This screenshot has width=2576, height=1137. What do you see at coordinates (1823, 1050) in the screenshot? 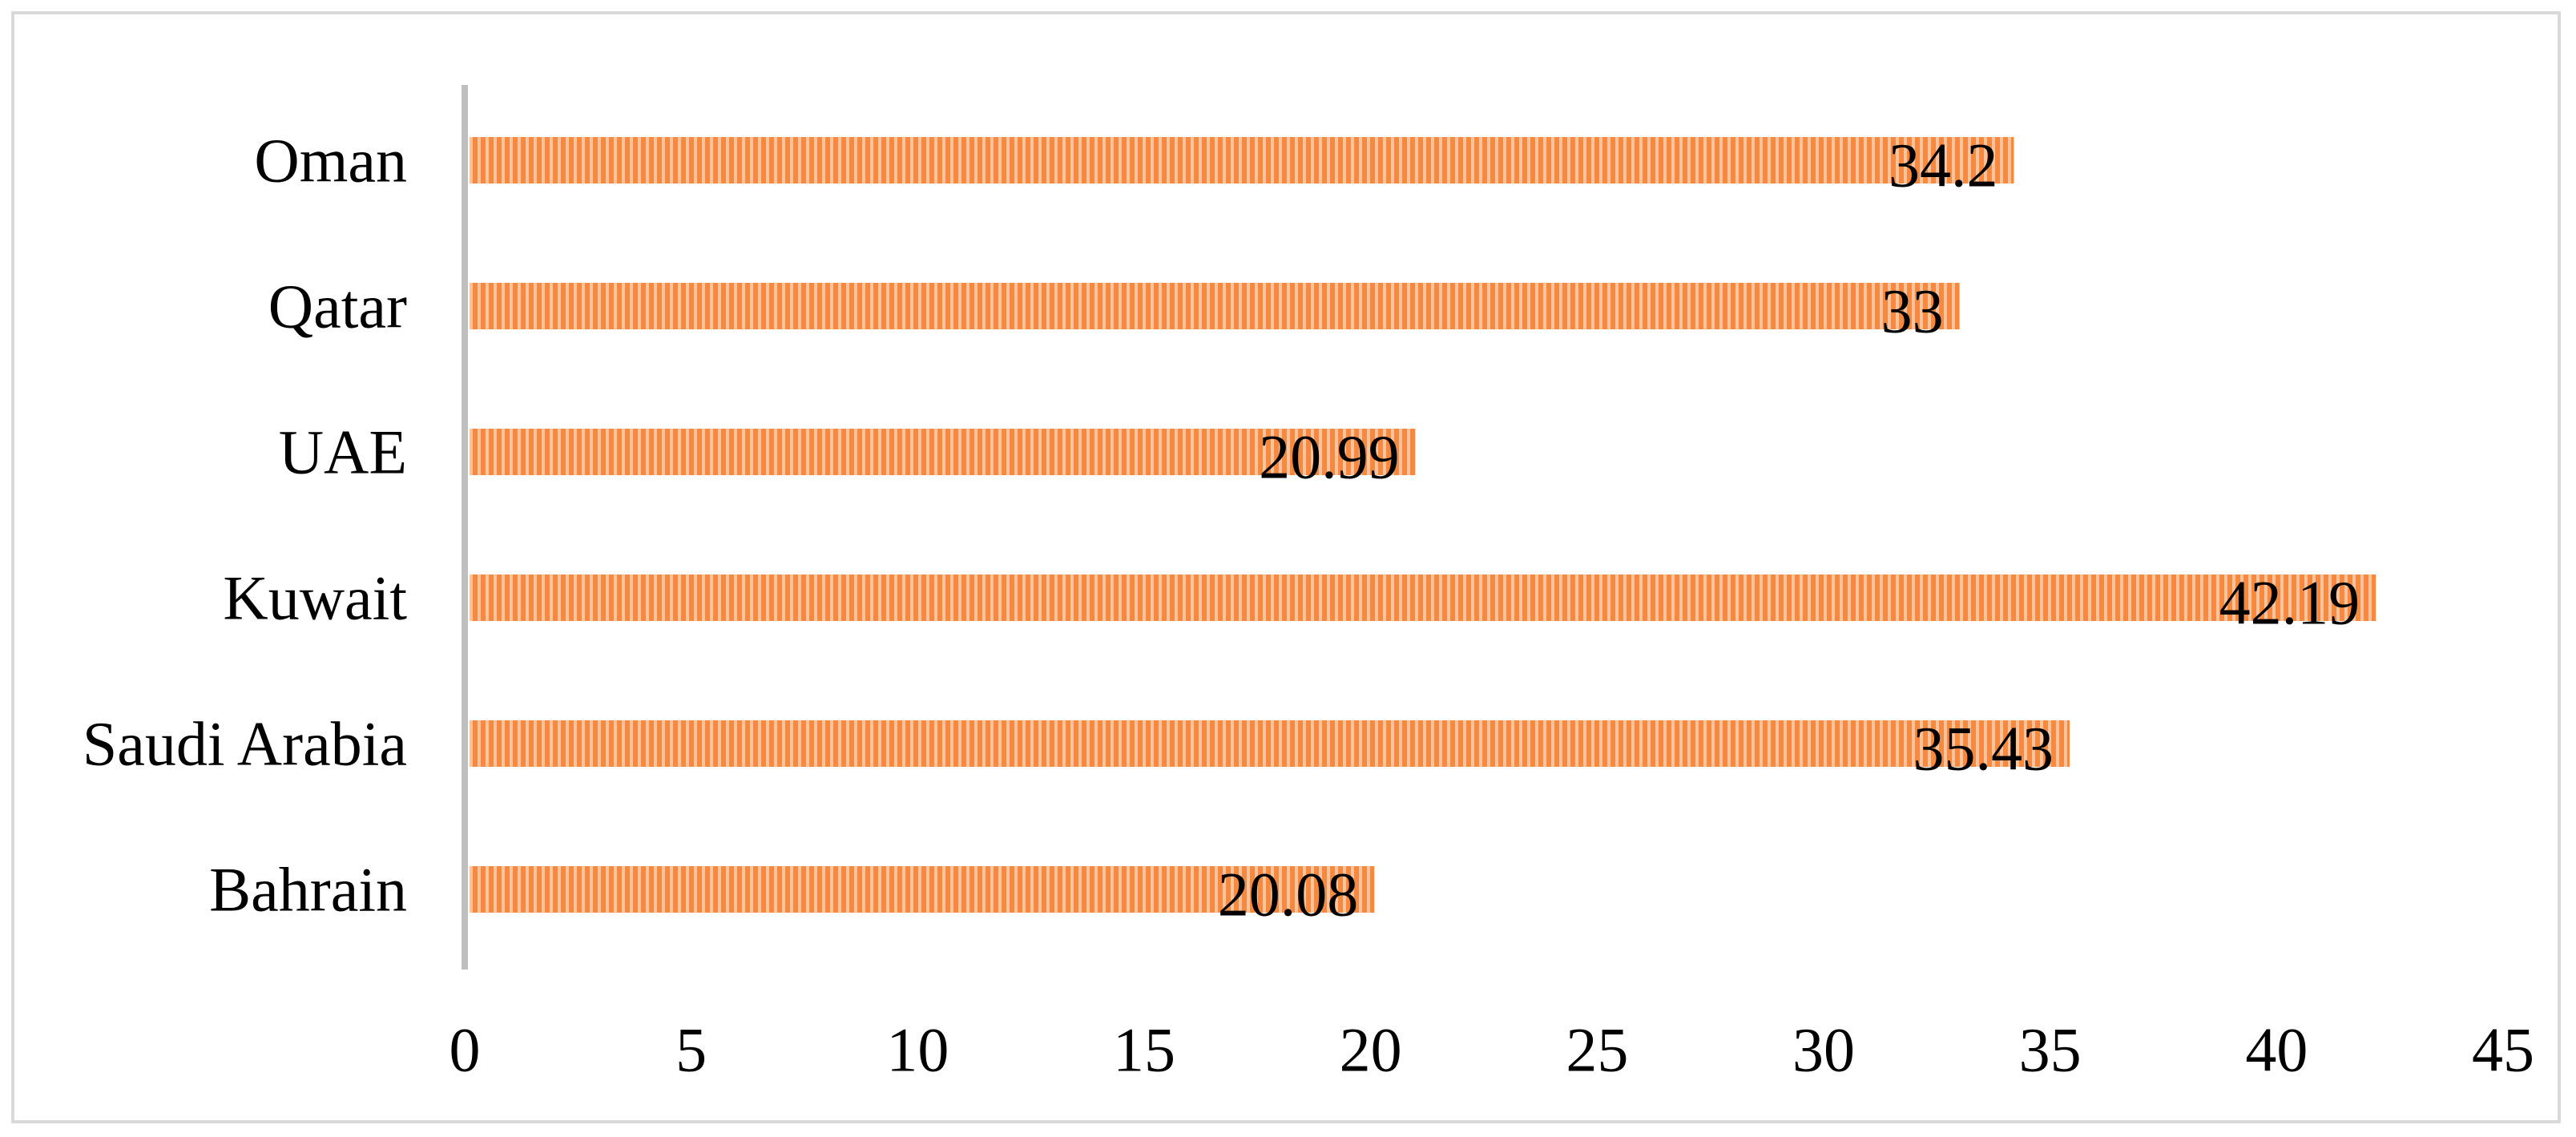
I see `x-tick-label: 30` at bounding box center [1823, 1050].